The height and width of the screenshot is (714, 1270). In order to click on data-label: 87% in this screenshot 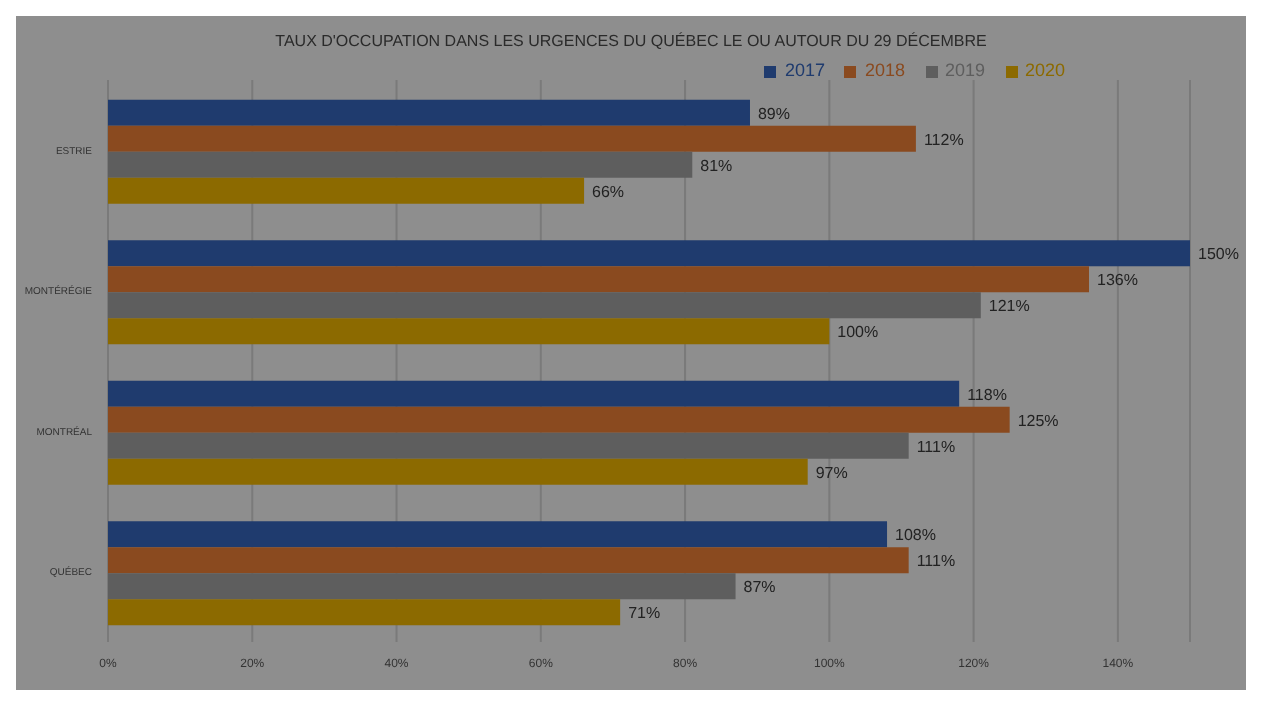, I will do `click(759, 587)`.